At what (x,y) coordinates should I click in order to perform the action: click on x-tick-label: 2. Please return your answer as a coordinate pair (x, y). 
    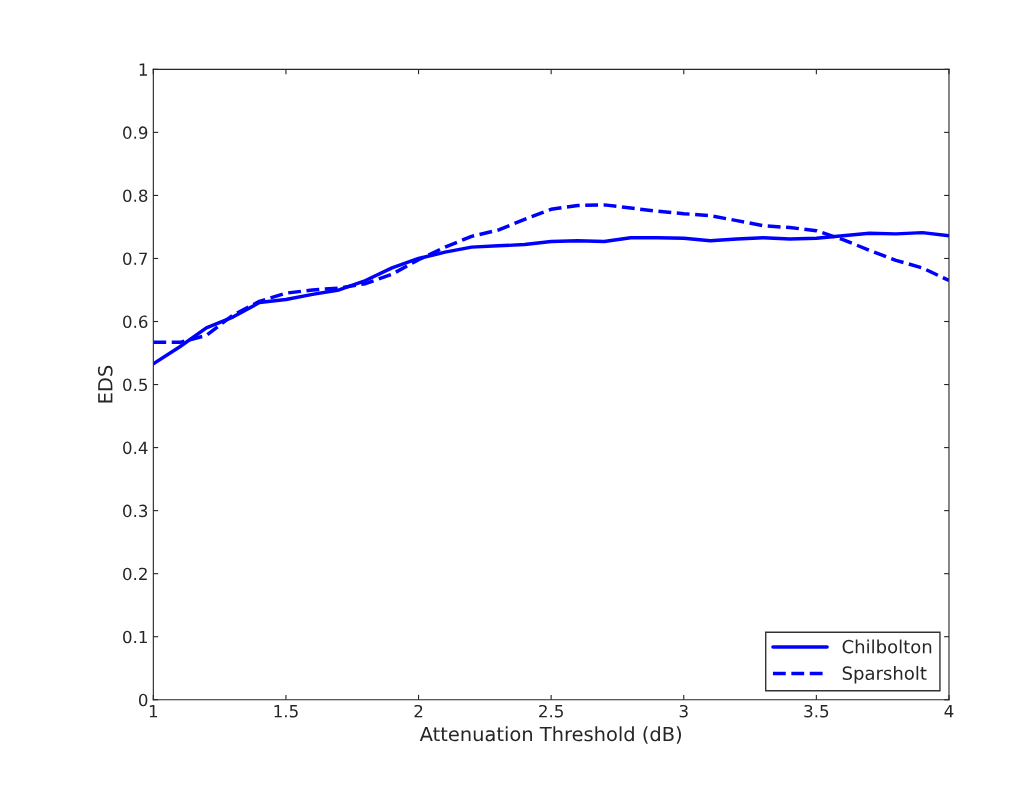
    Looking at the image, I should click on (418, 711).